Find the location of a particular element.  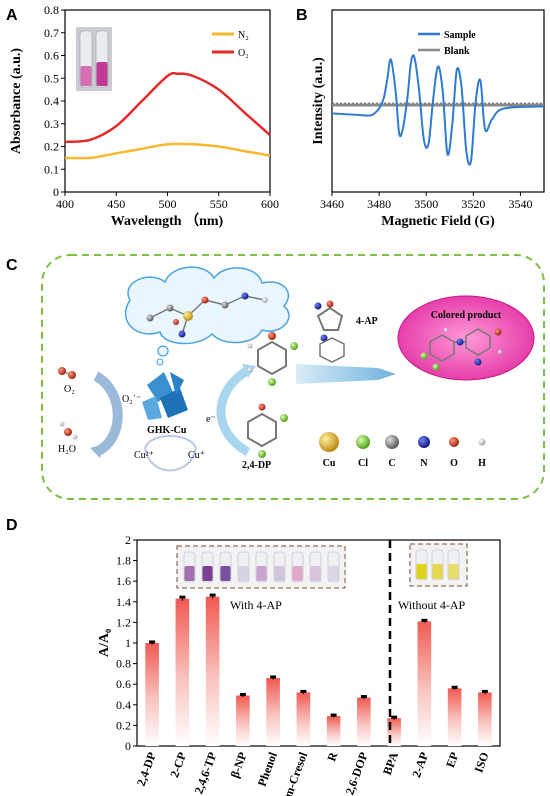

superoxide-label: O₂˙⁻ is located at coordinates (131, 399).